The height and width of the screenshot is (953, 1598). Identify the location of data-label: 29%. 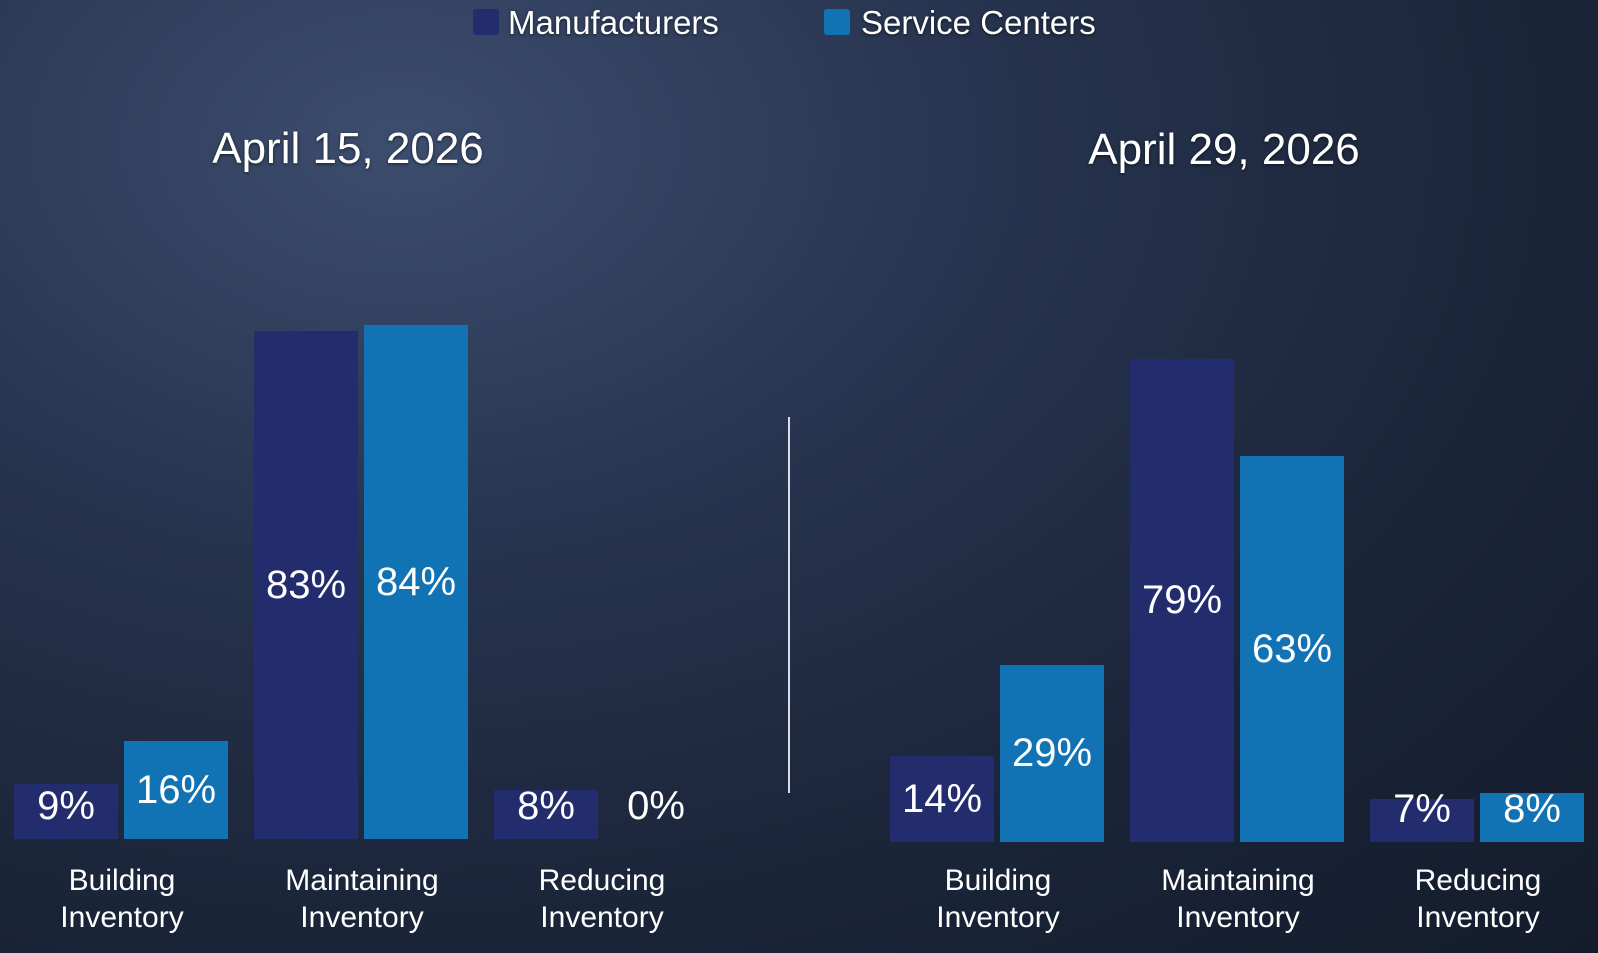
(1052, 753).